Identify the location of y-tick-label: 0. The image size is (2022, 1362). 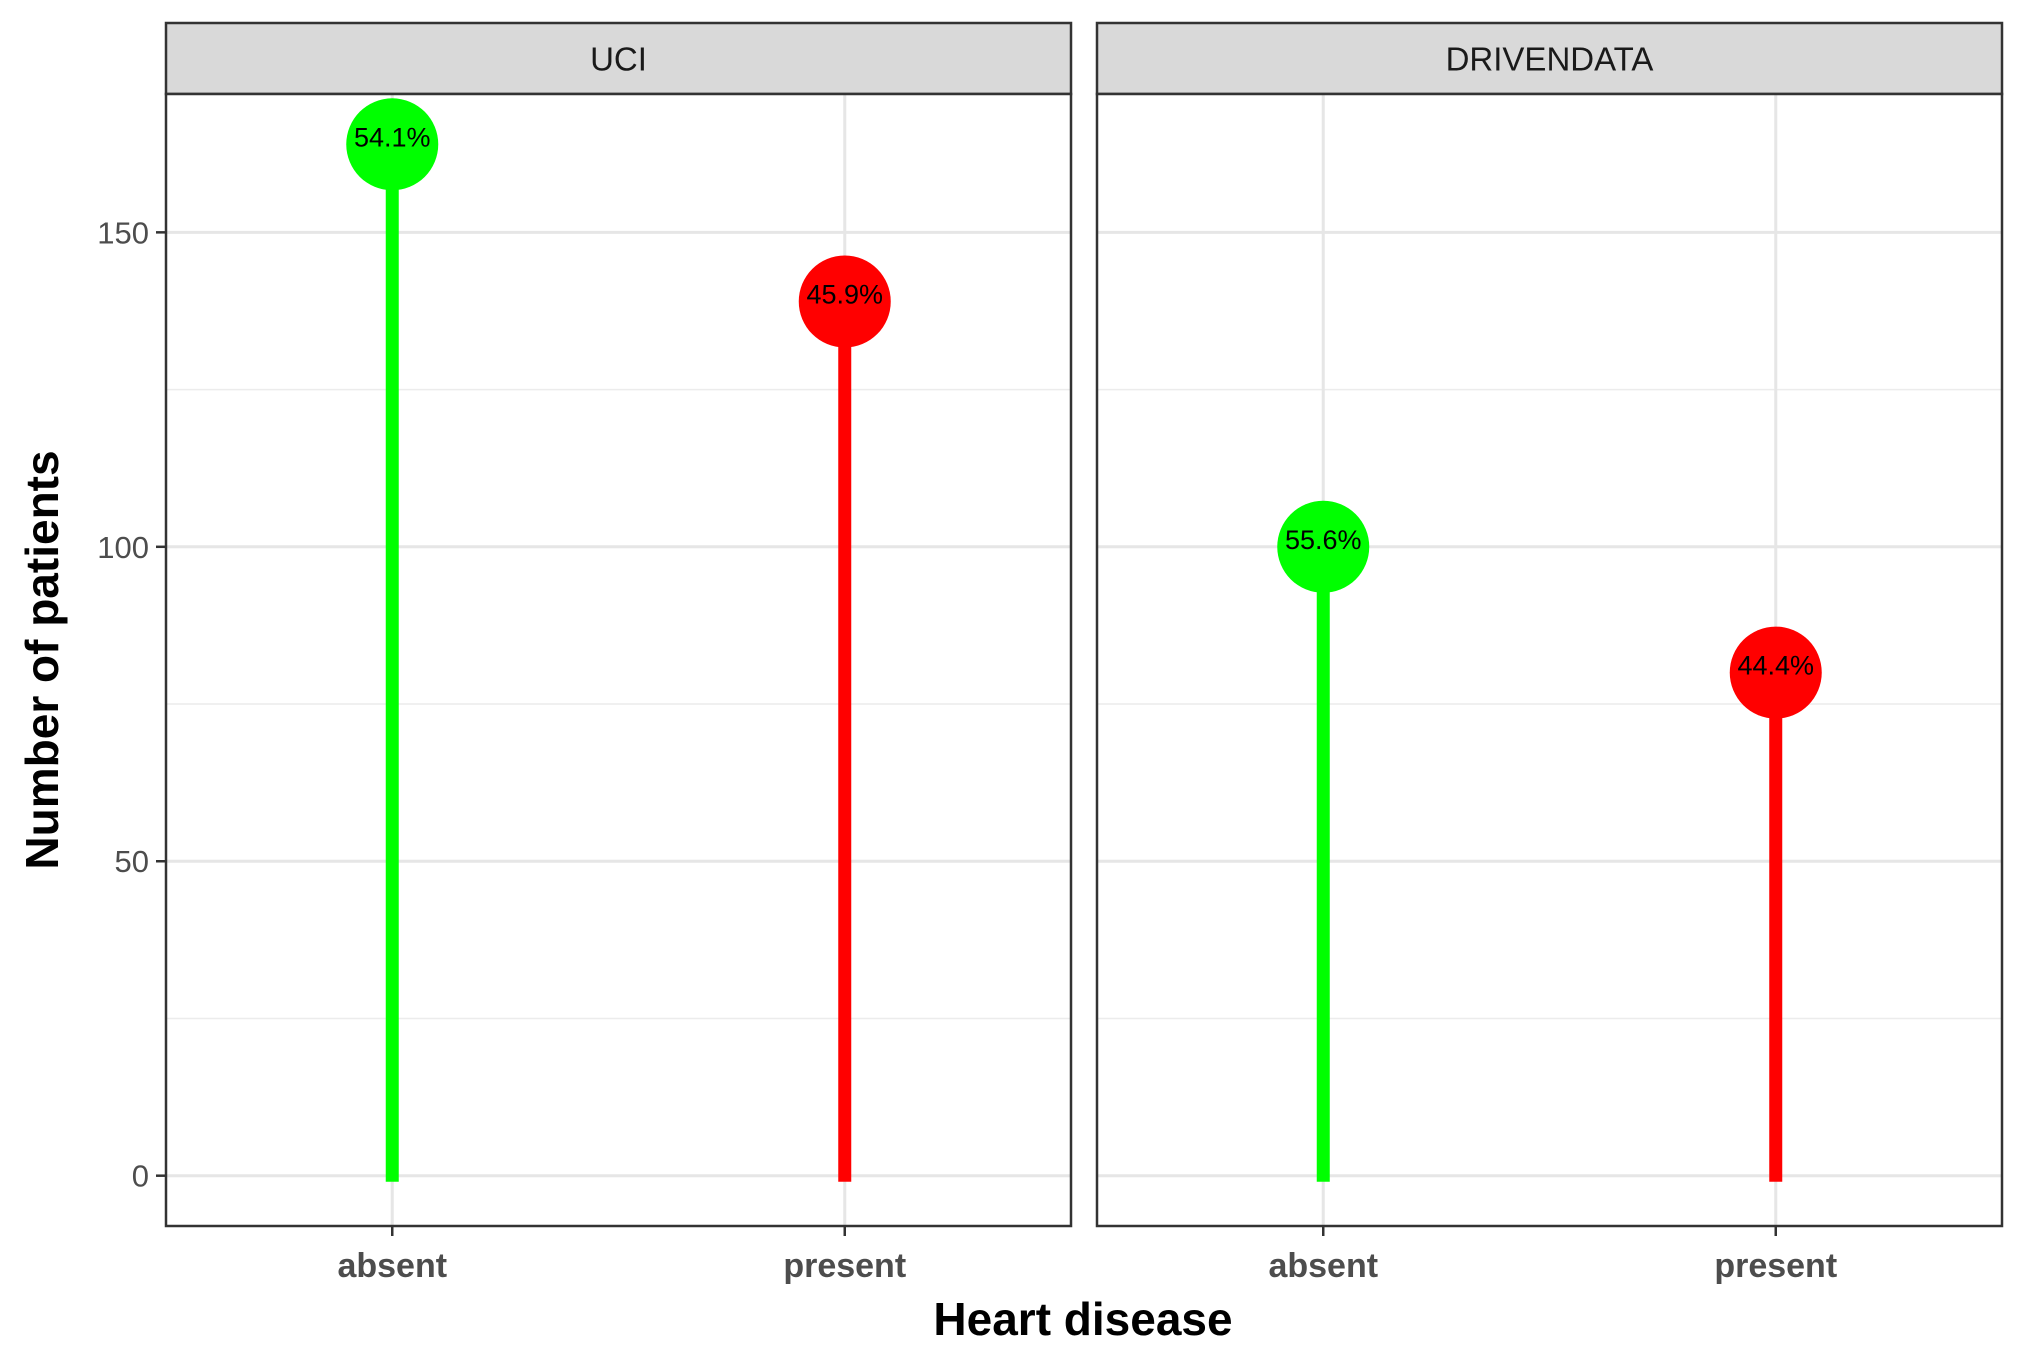
(140, 1176).